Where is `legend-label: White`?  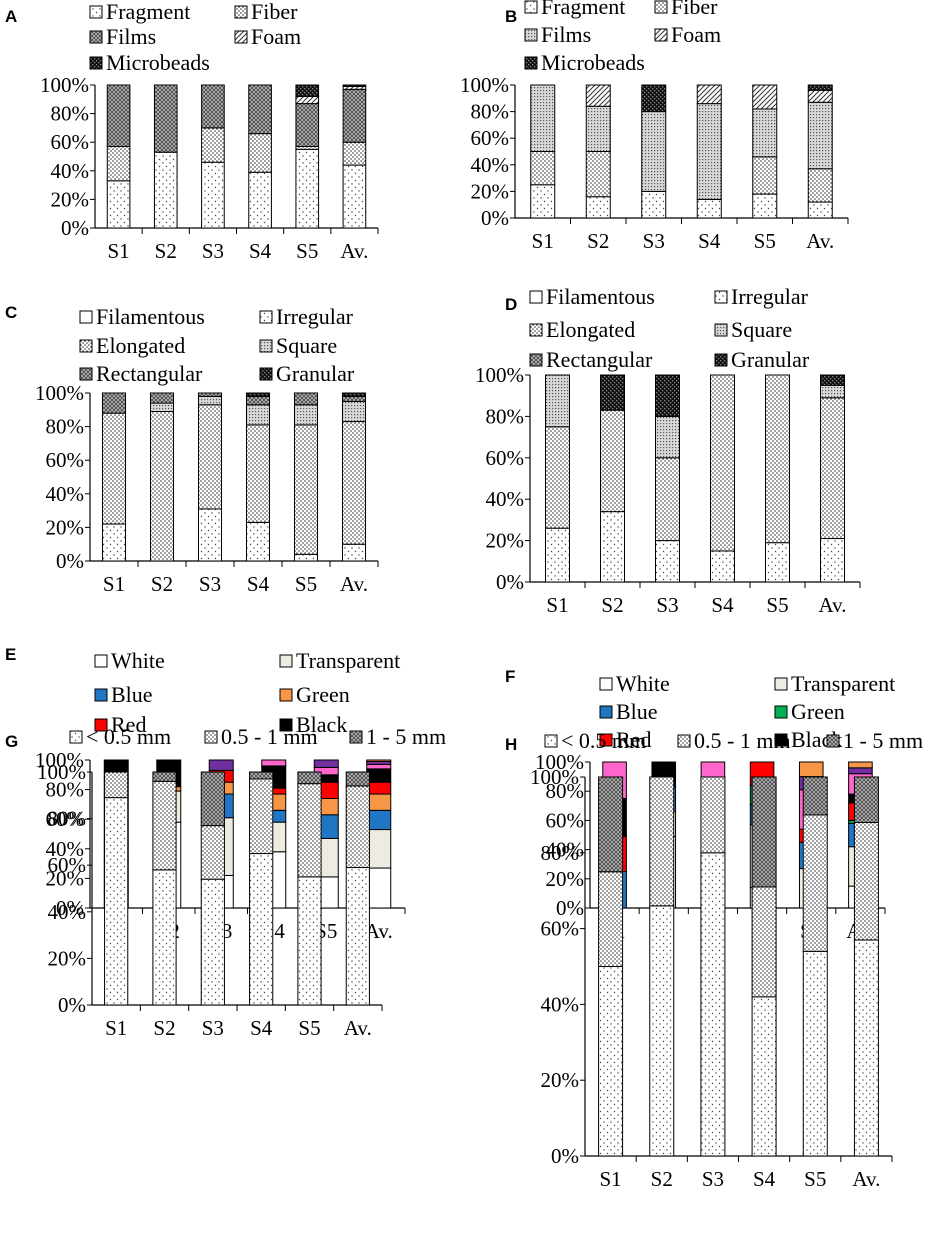 legend-label: White is located at coordinates (643, 683).